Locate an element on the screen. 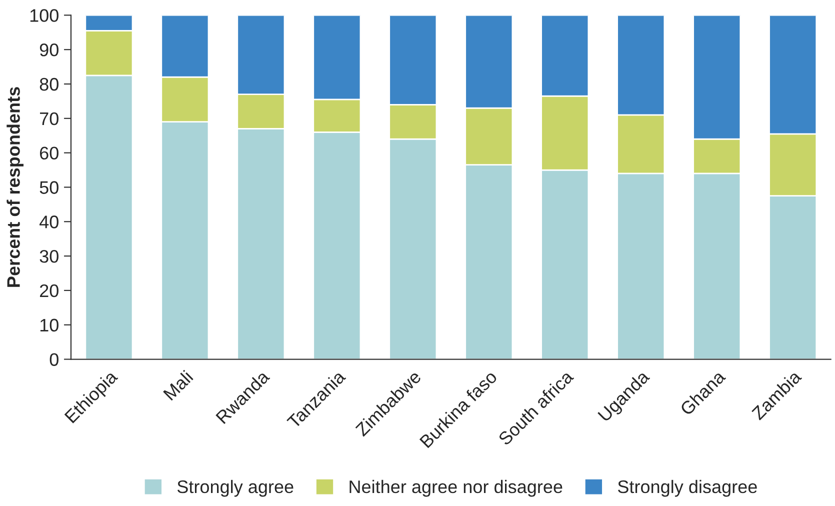  y-tick-label: 0 is located at coordinates (54, 359).